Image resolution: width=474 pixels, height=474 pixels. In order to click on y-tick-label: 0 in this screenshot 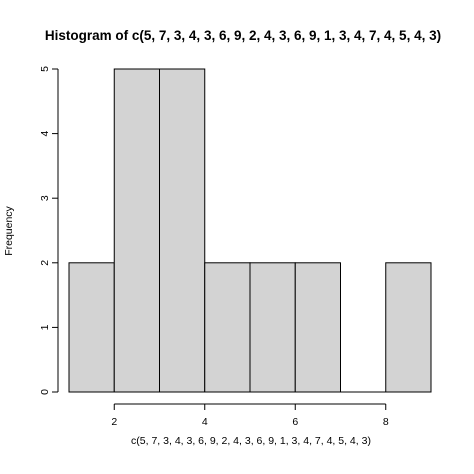, I will do `click(45, 392)`.